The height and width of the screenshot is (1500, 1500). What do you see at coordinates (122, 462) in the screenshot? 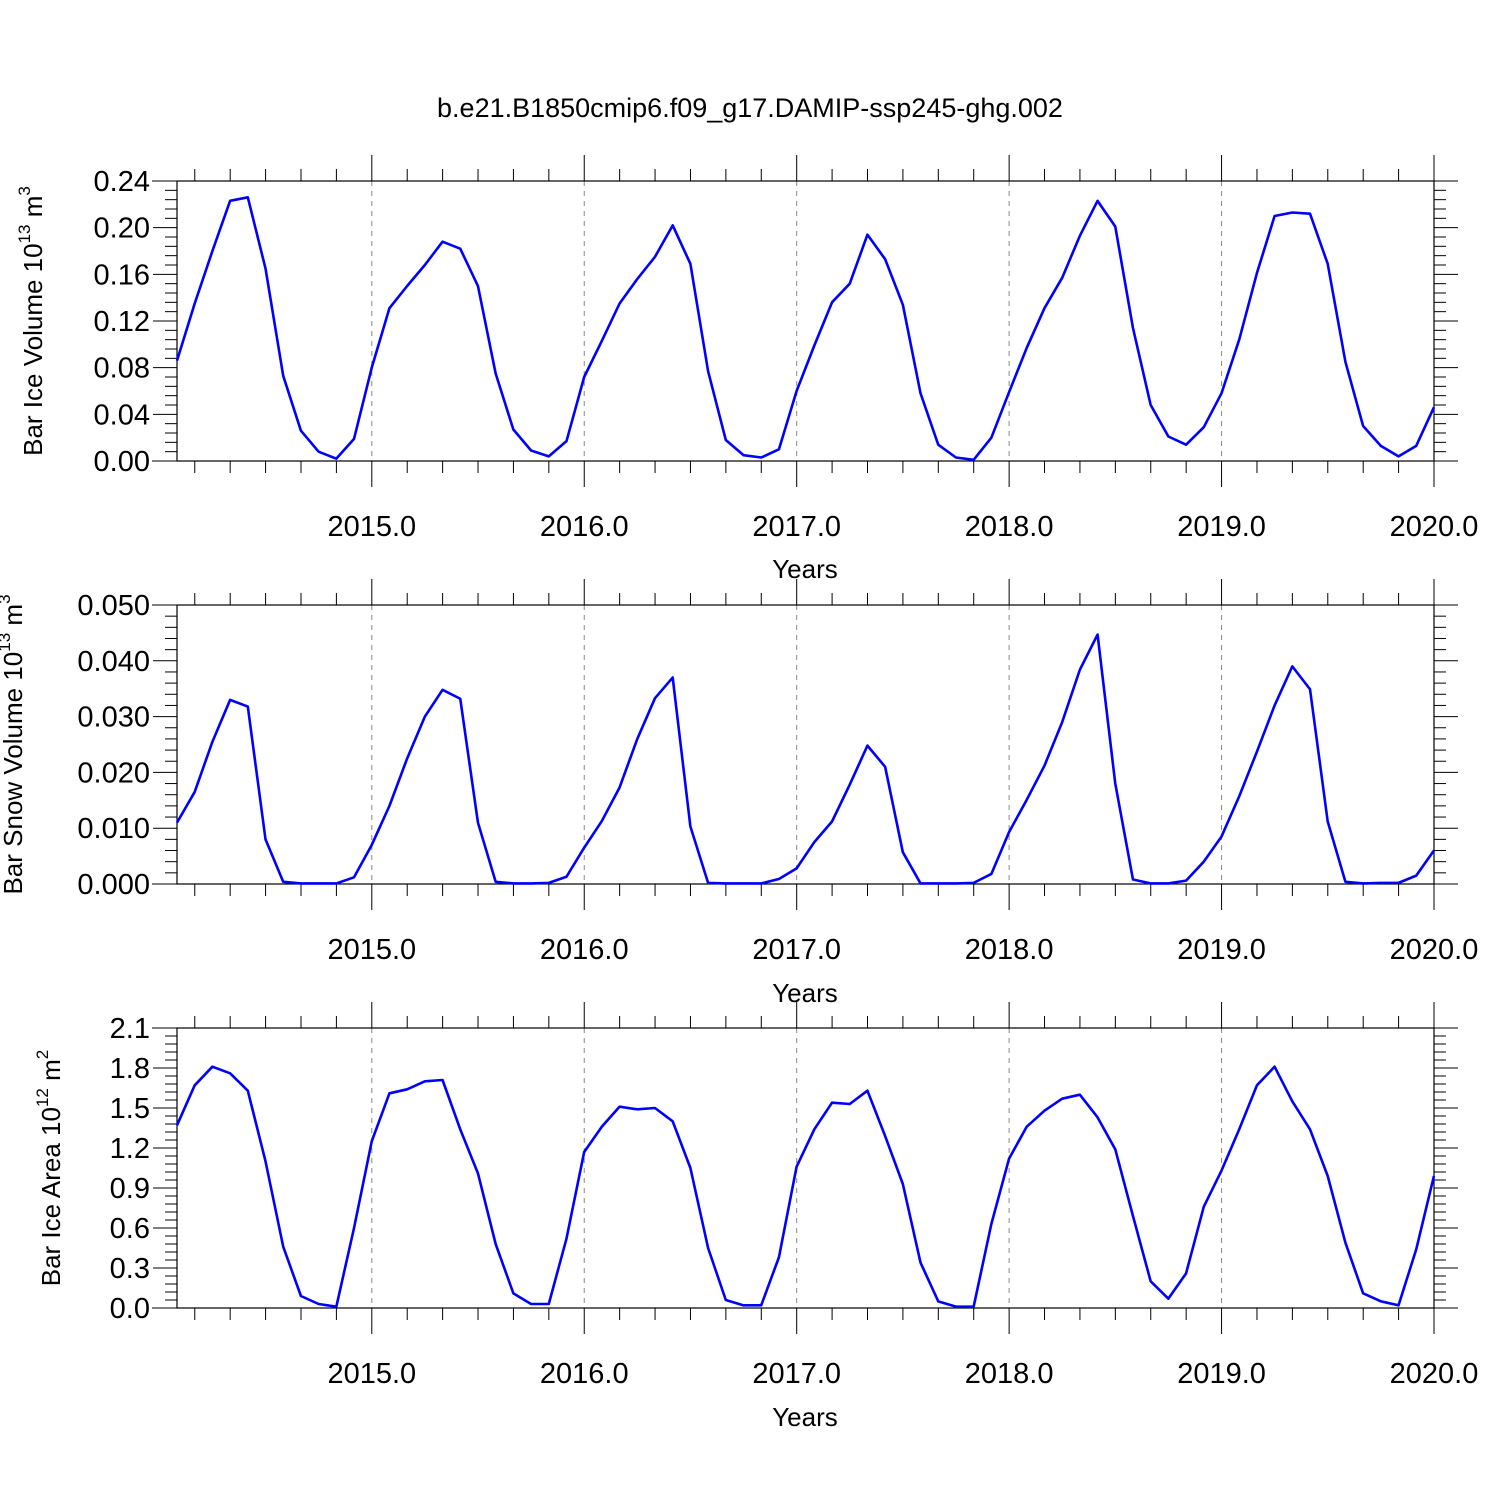
I see `y-tick-label: 0.00` at bounding box center [122, 462].